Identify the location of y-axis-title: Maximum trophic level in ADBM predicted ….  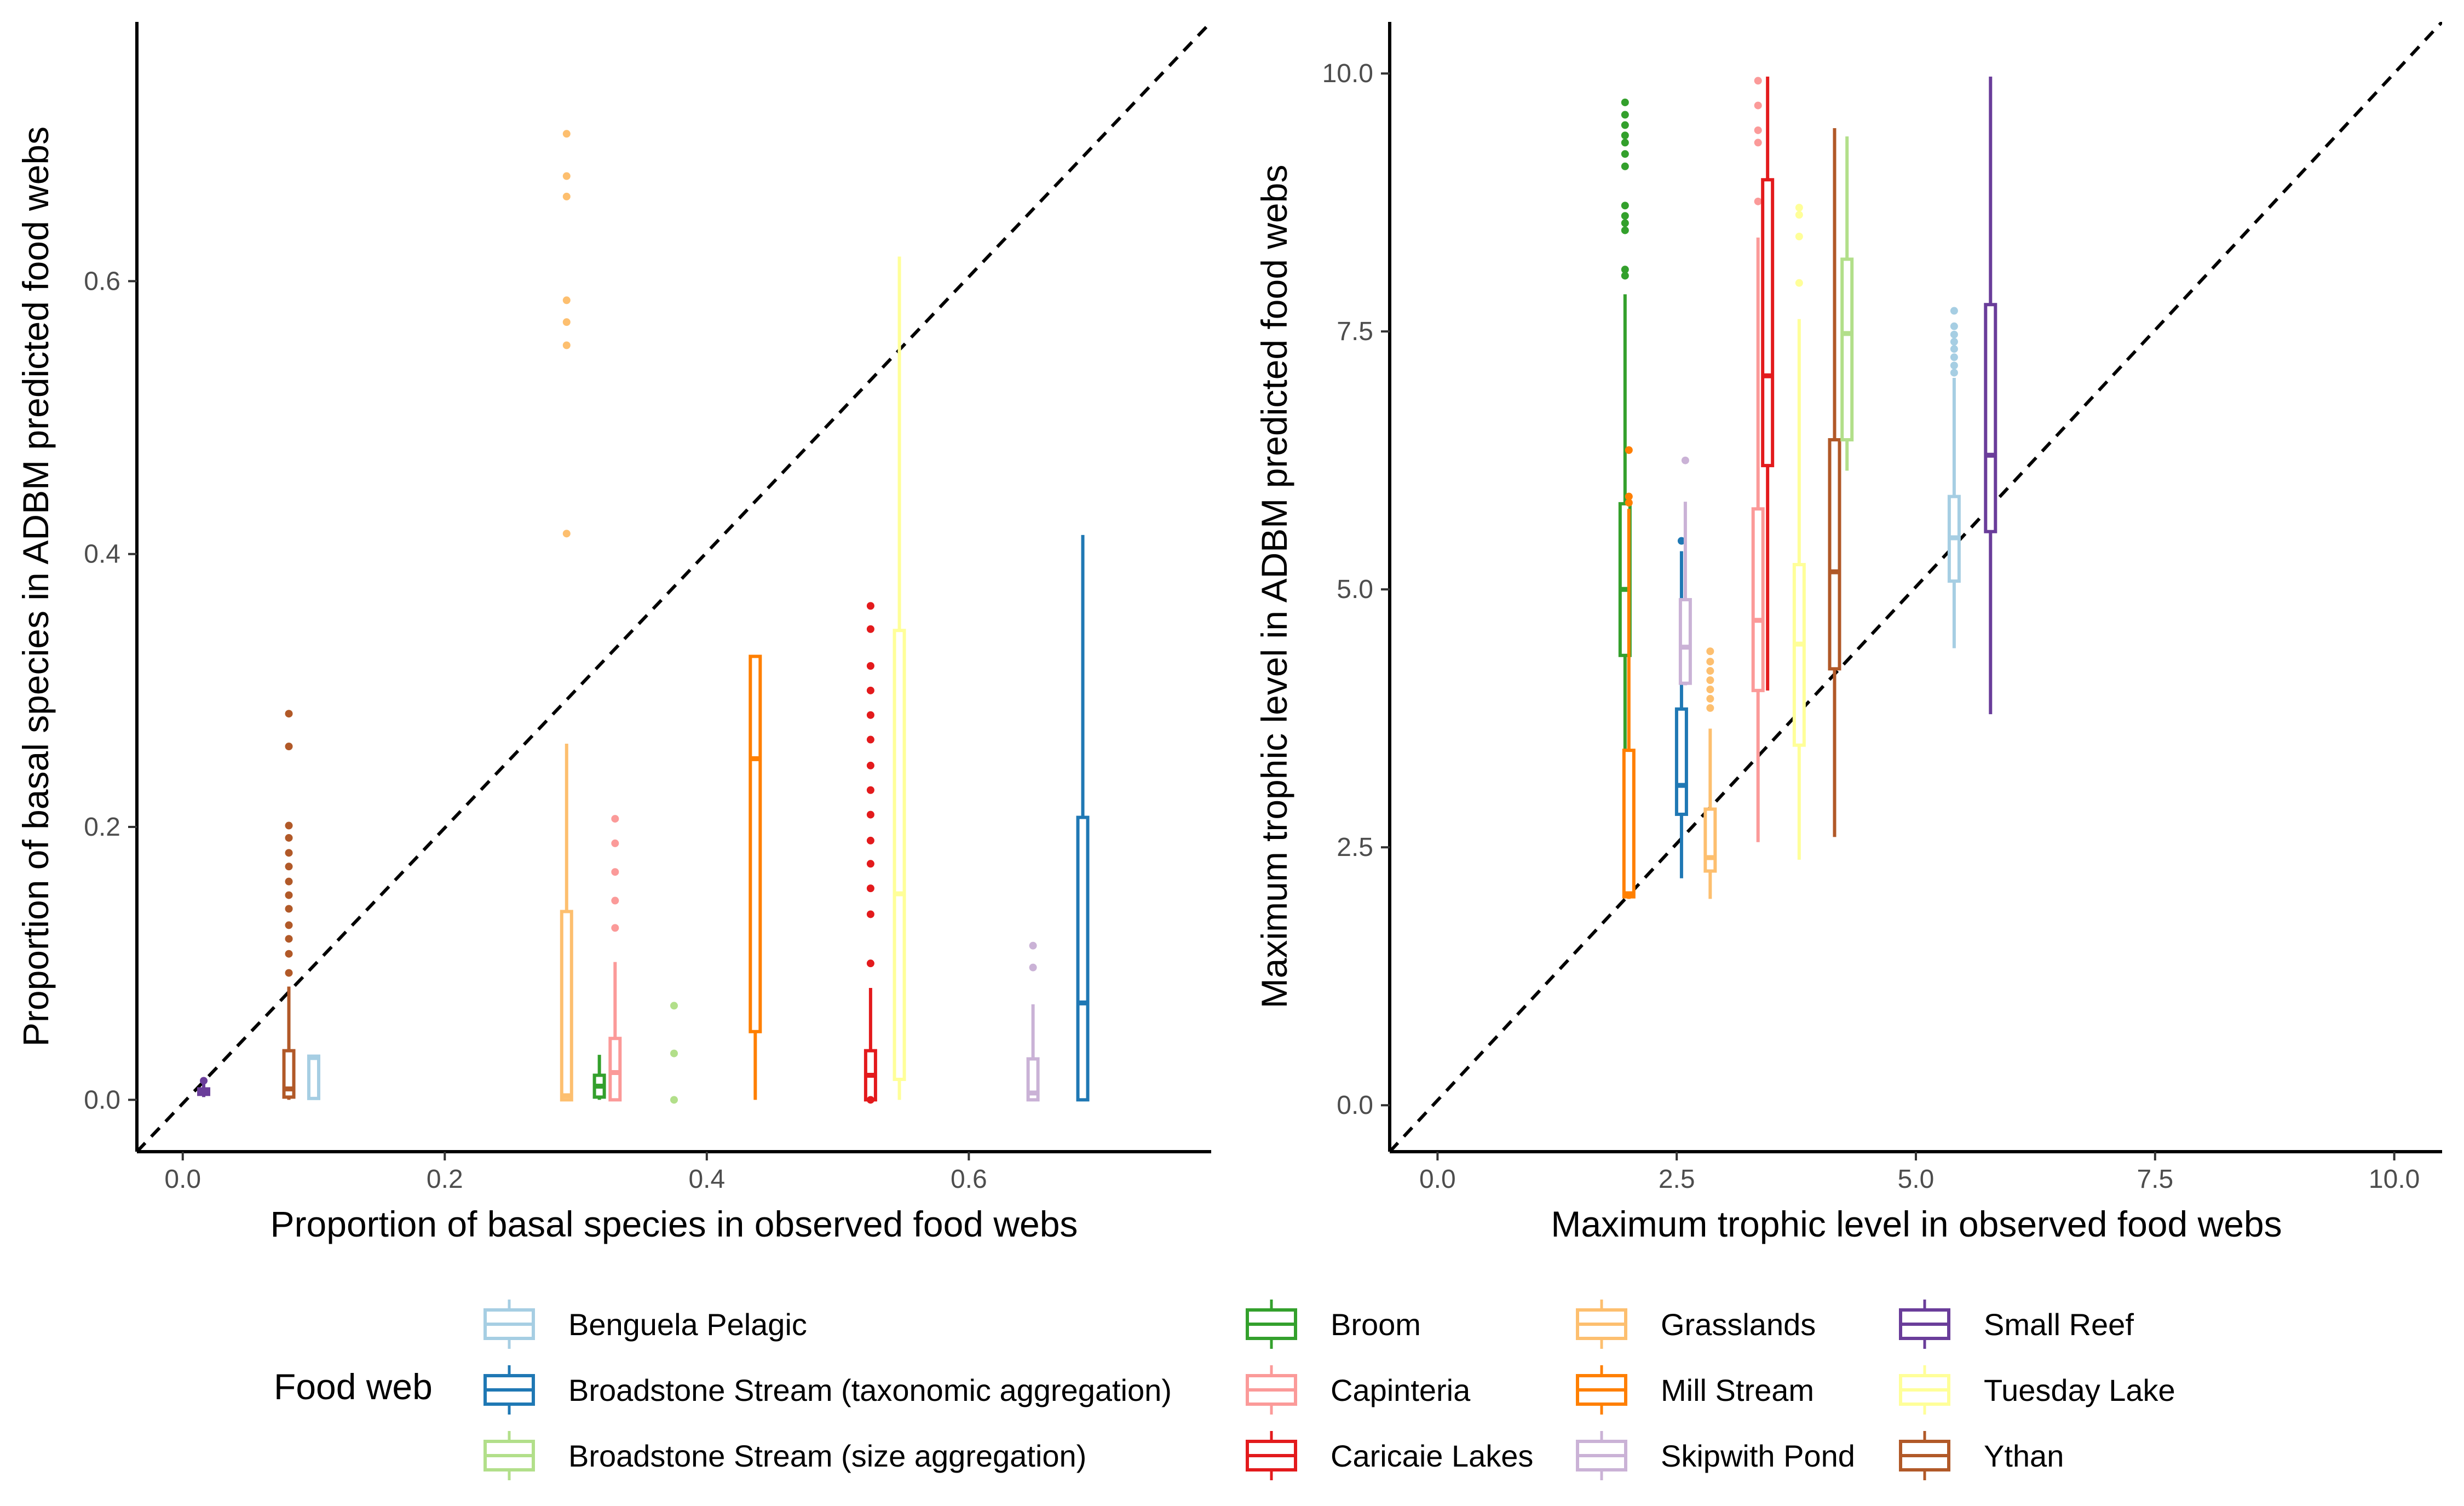
(1274, 587).